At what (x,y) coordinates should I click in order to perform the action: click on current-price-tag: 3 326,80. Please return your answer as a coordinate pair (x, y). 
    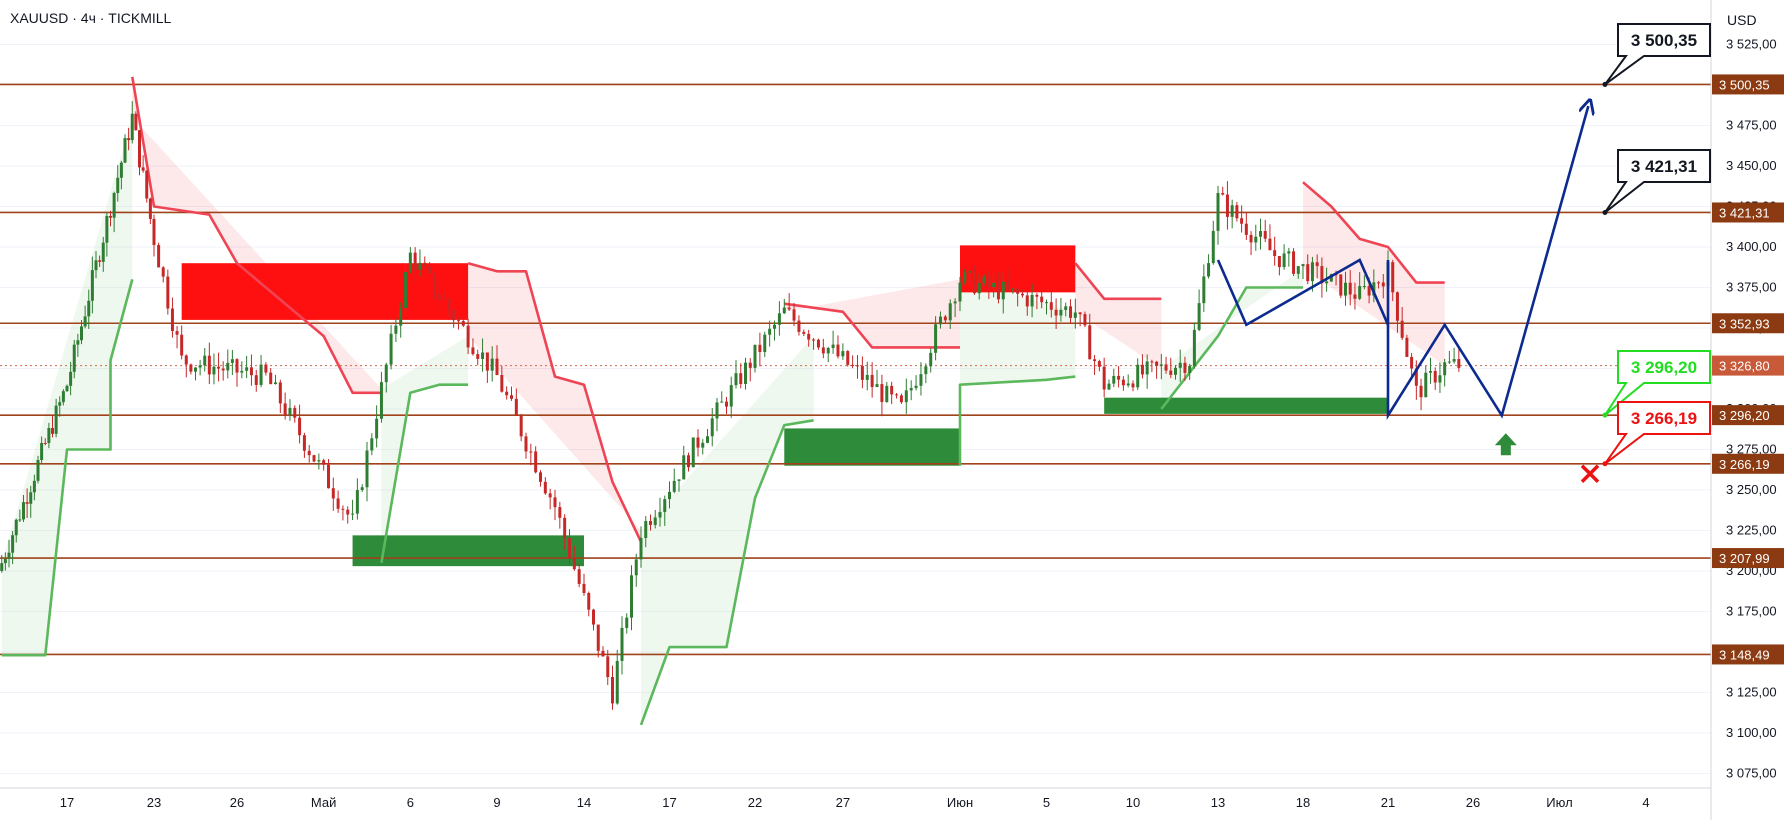
    Looking at the image, I should click on (1744, 366).